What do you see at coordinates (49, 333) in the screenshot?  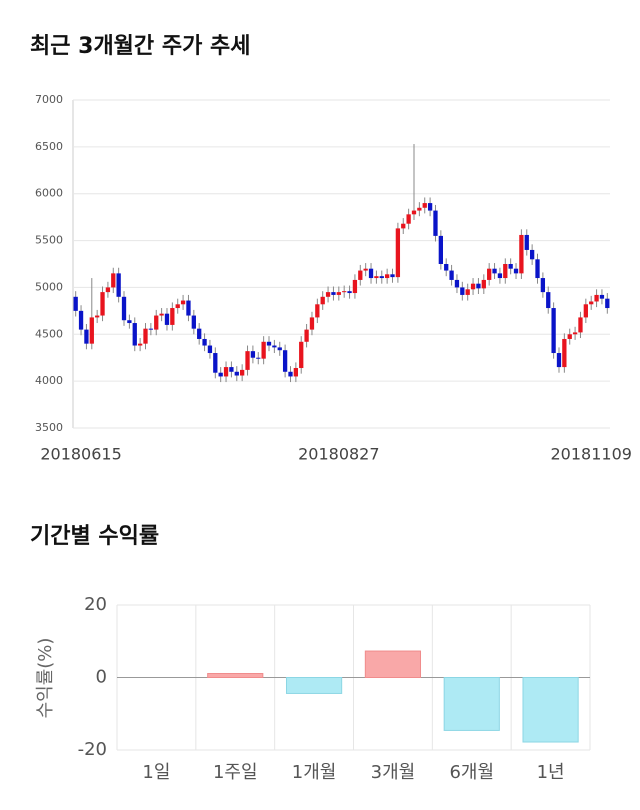 I see `y-tick-label: 4500` at bounding box center [49, 333].